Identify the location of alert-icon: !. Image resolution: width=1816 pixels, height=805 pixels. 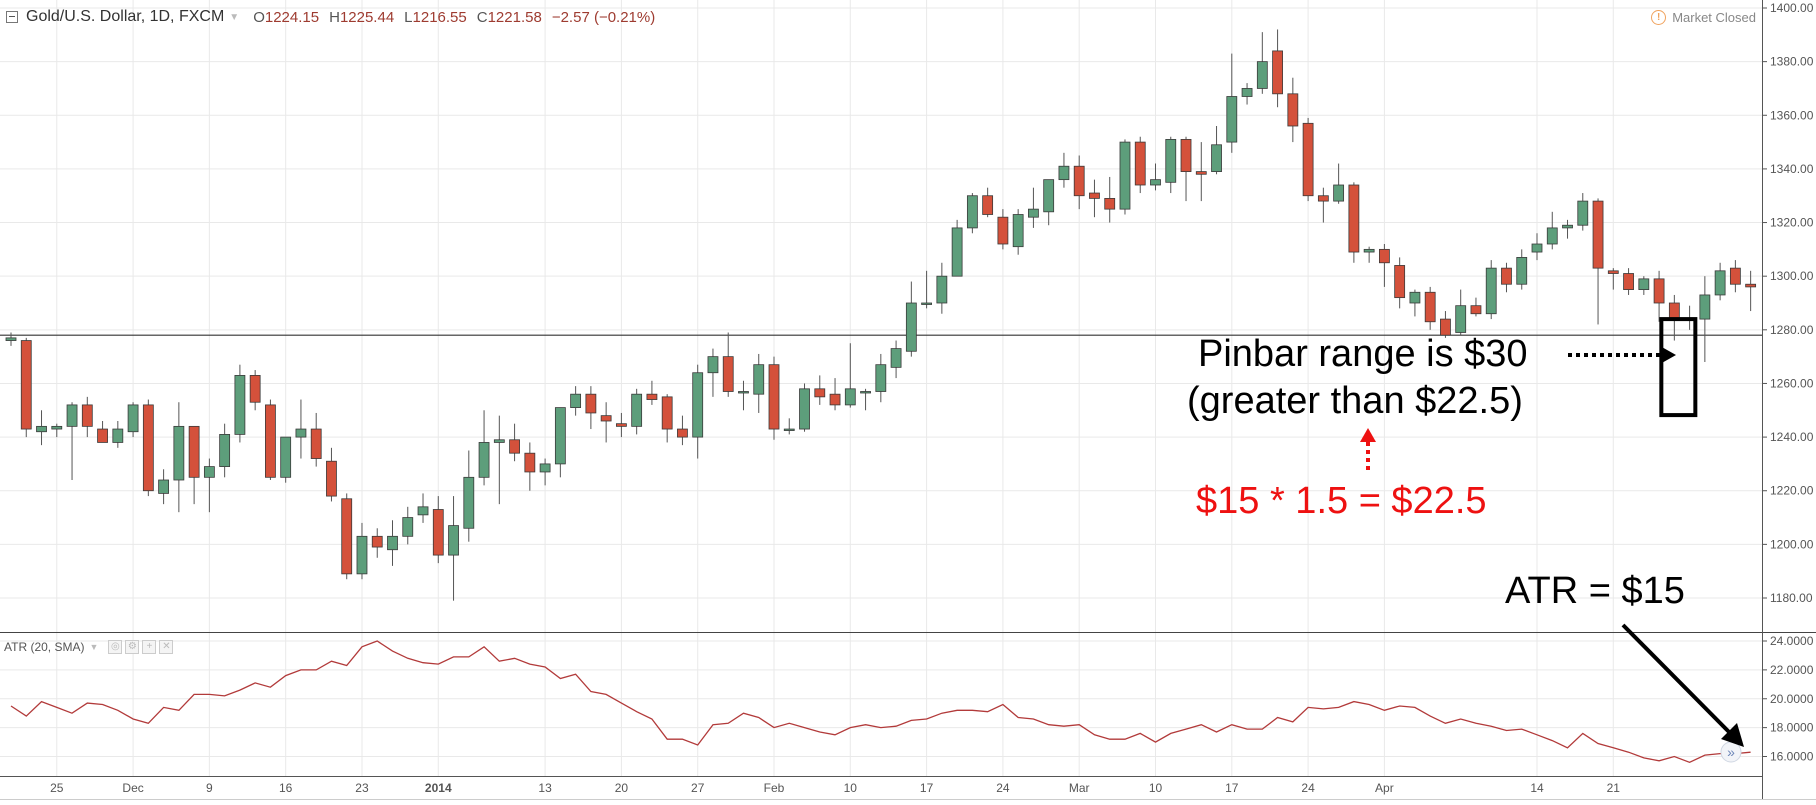
(1659, 17).